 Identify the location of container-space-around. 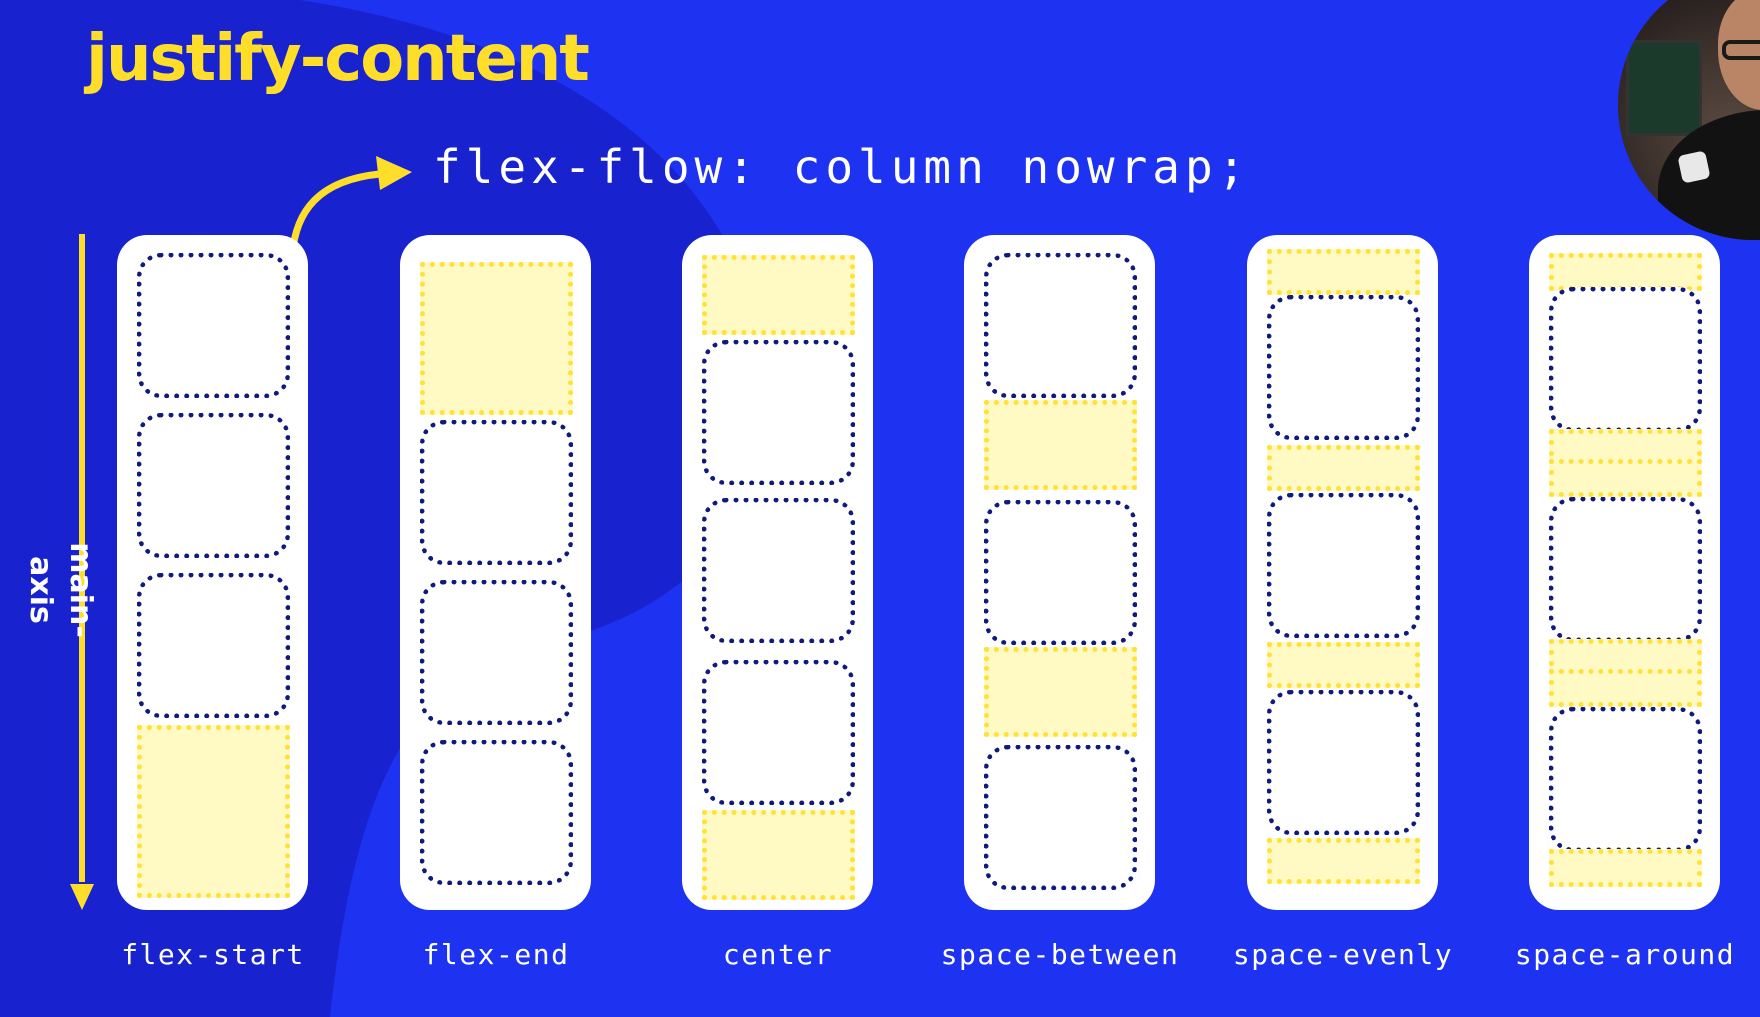
(1624, 572).